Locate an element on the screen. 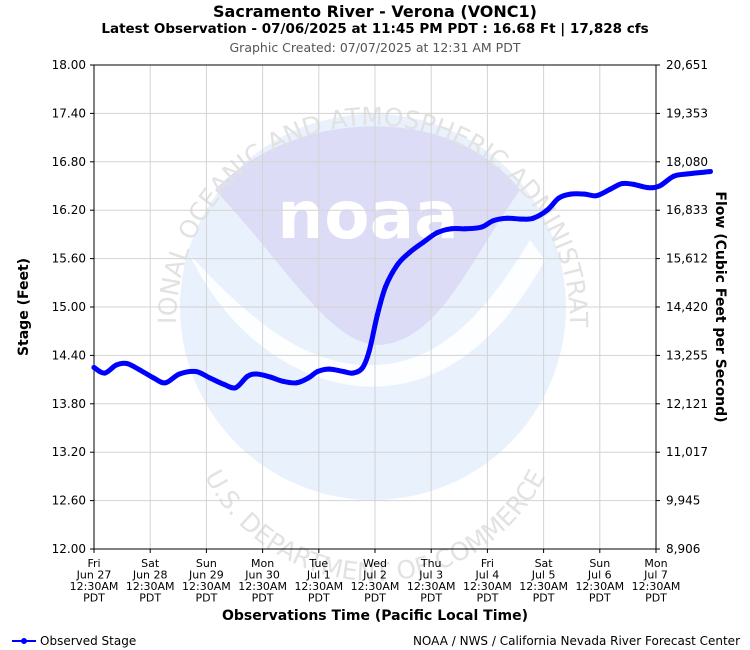  y-tick-label: 12.60 is located at coordinates (69, 501).